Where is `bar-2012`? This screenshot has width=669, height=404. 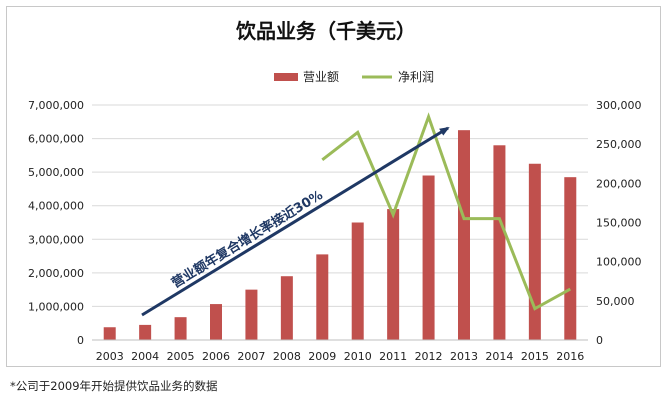 bar-2012 is located at coordinates (428, 257).